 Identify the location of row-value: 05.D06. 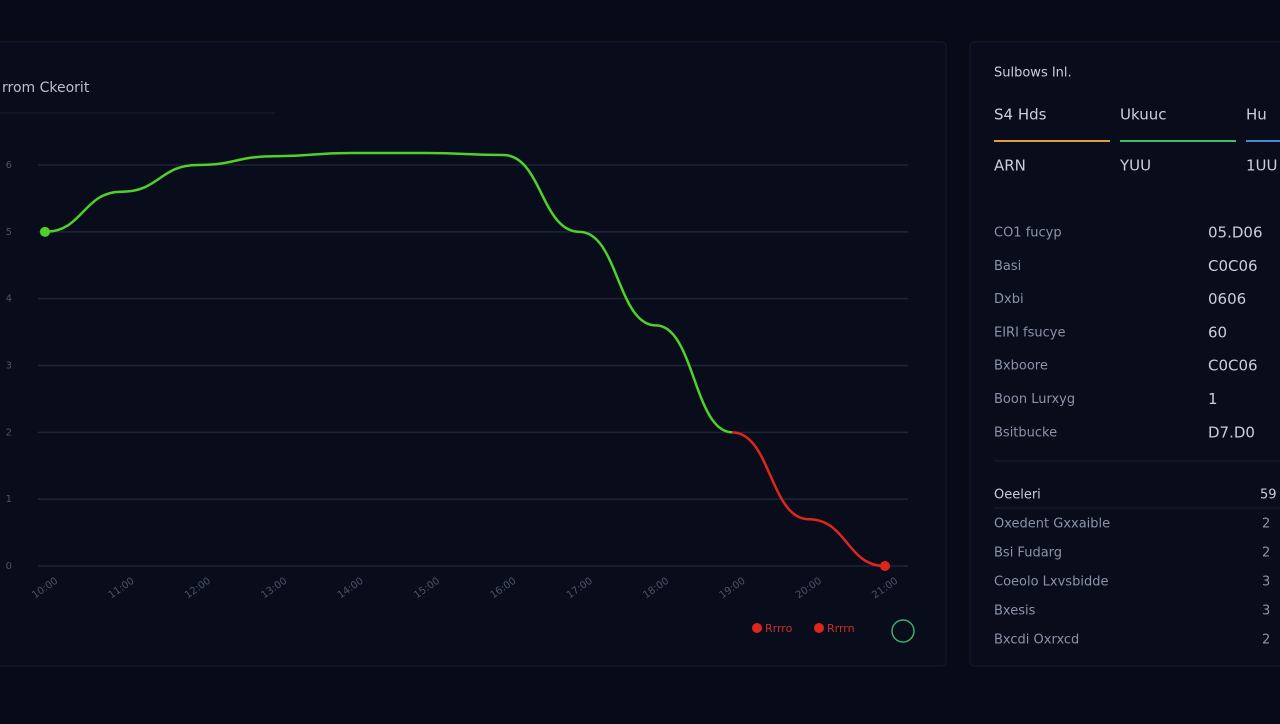
(1235, 233).